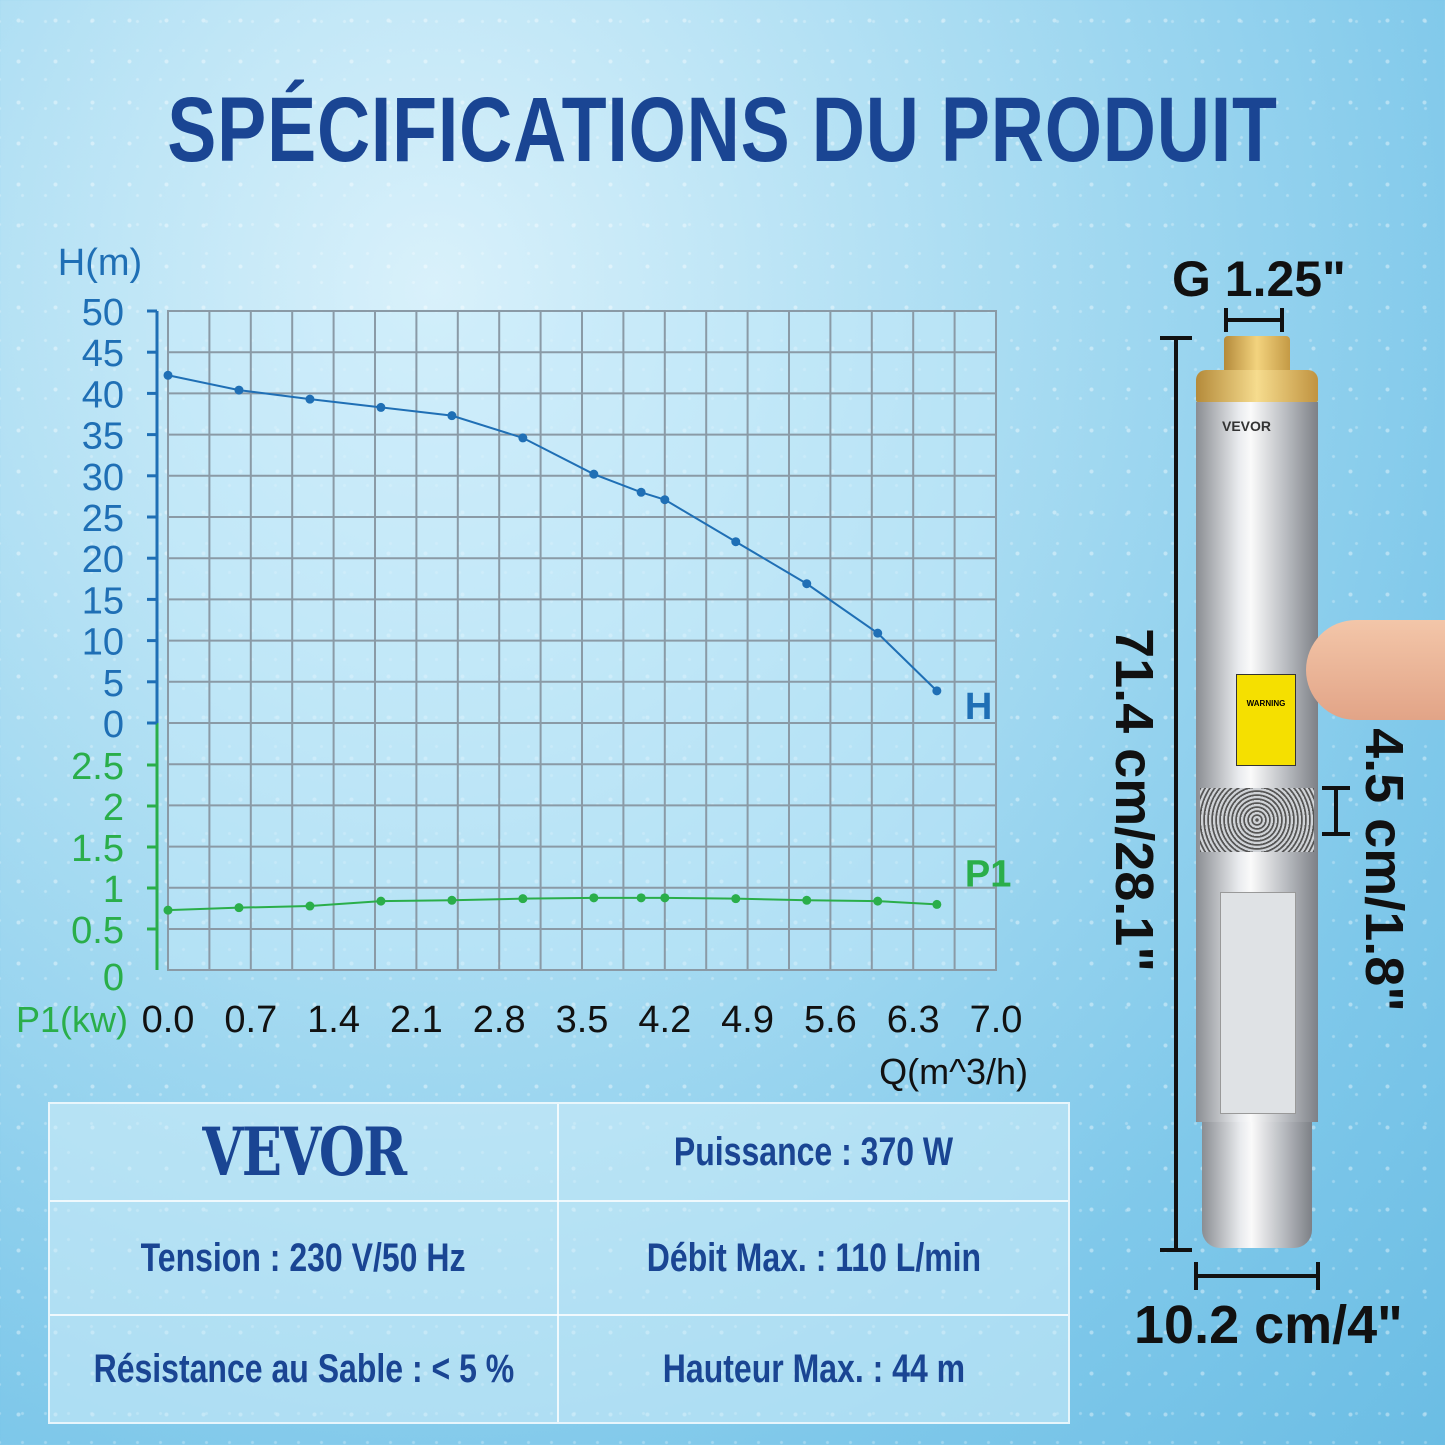 Image resolution: width=1445 pixels, height=1445 pixels. I want to click on diameter-label: 10.2 cm/4", so click(1268, 1325).